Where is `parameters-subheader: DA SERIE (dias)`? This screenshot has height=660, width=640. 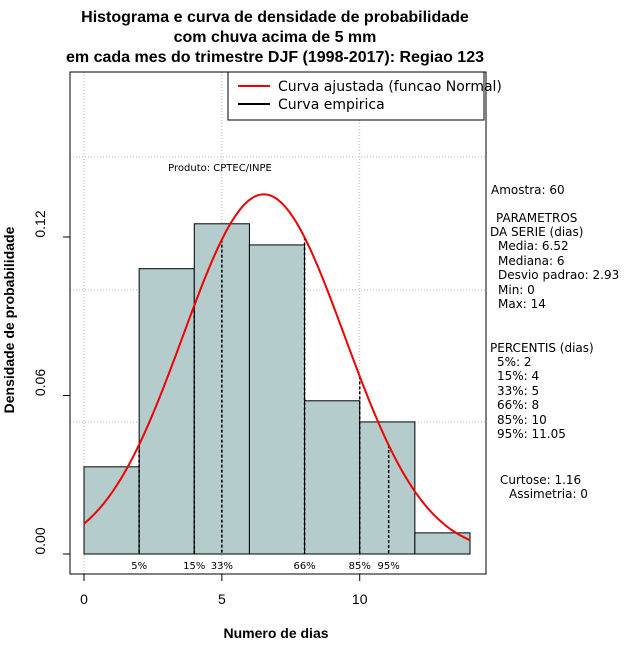 parameters-subheader: DA SERIE (dias) is located at coordinates (536, 232).